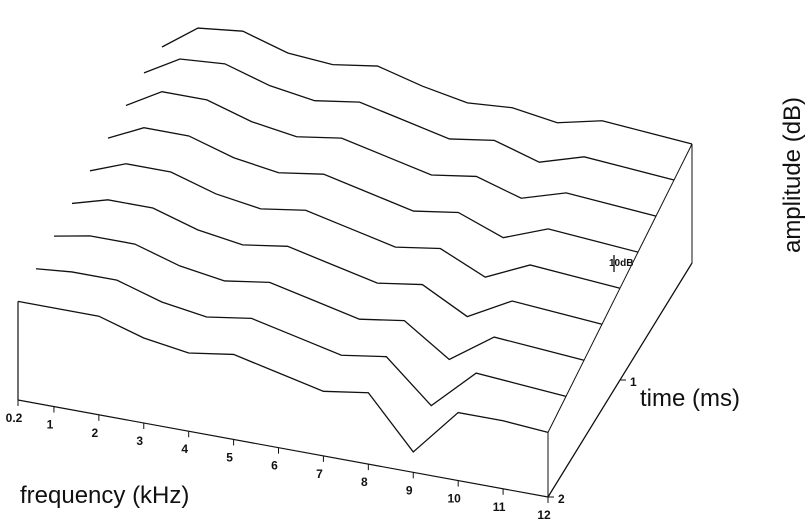  I want to click on z-tick-label: 2, so click(561, 499).